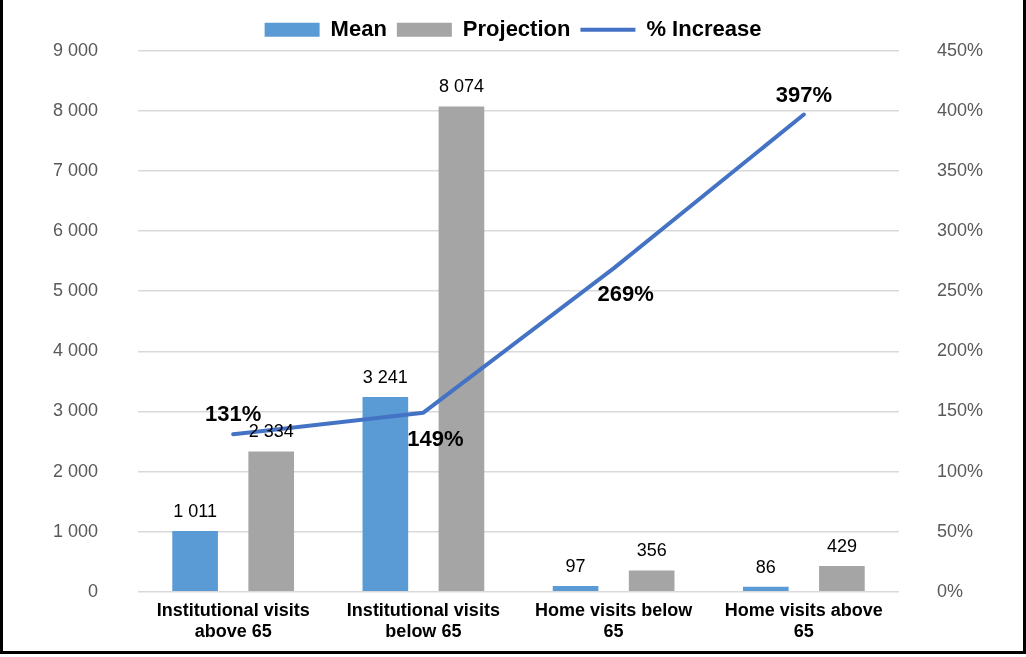 This screenshot has width=1026, height=657. I want to click on data-label: 269%, so click(625, 294).